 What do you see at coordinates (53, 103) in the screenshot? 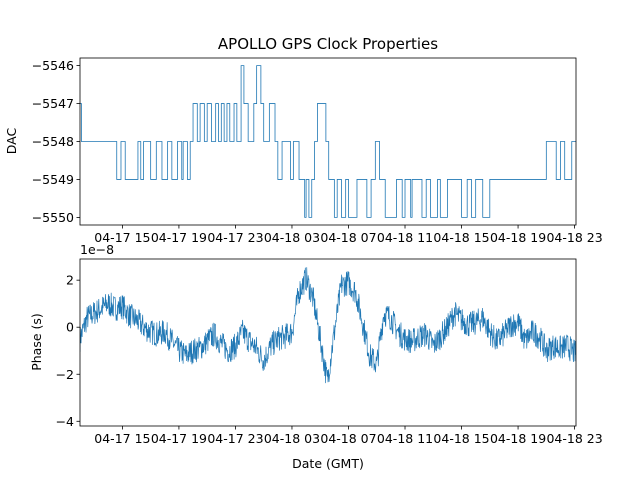
I see `dac-y-tick-label: −5547` at bounding box center [53, 103].